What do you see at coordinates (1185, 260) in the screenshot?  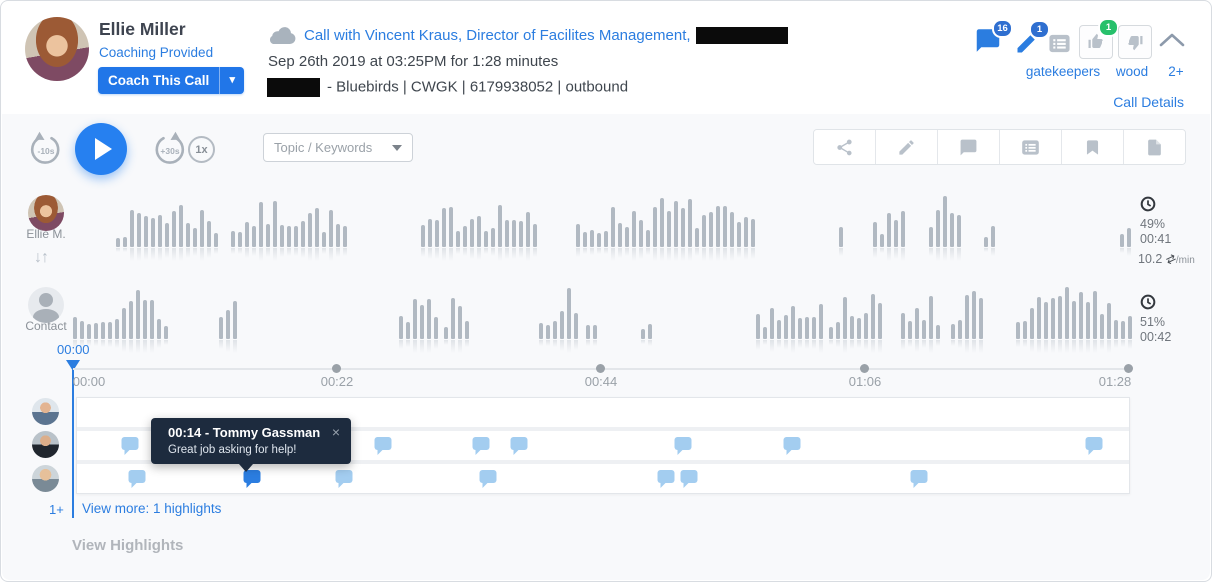 I see `switch-rate-unit: /min` at bounding box center [1185, 260].